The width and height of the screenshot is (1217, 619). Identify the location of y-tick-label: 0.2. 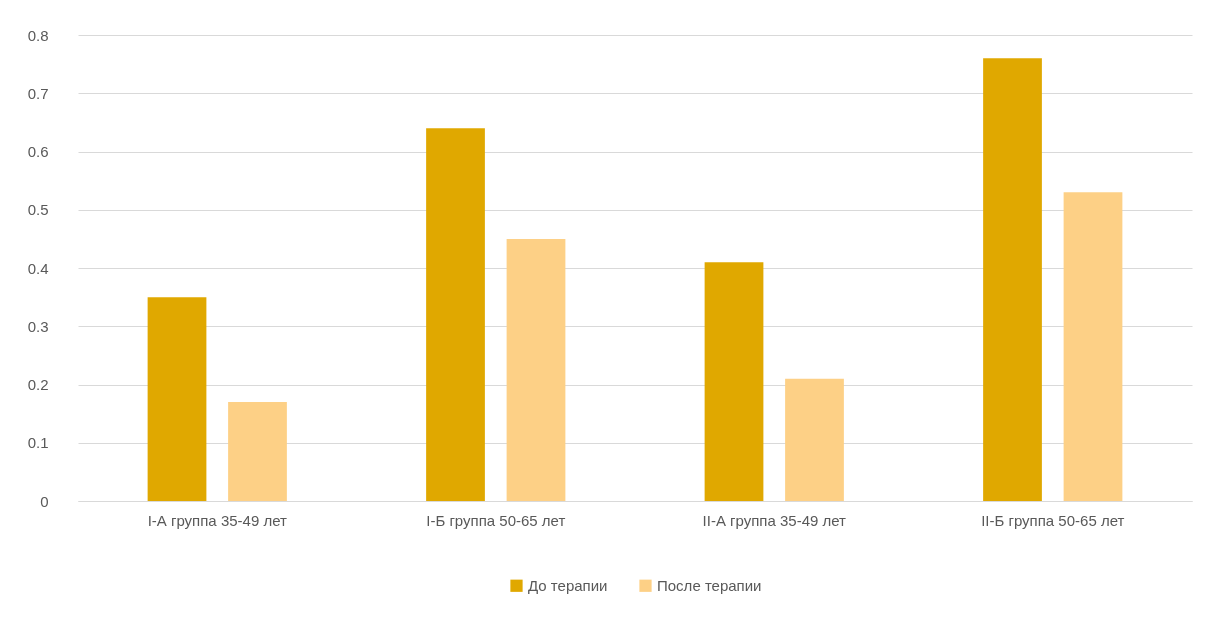
(38, 384).